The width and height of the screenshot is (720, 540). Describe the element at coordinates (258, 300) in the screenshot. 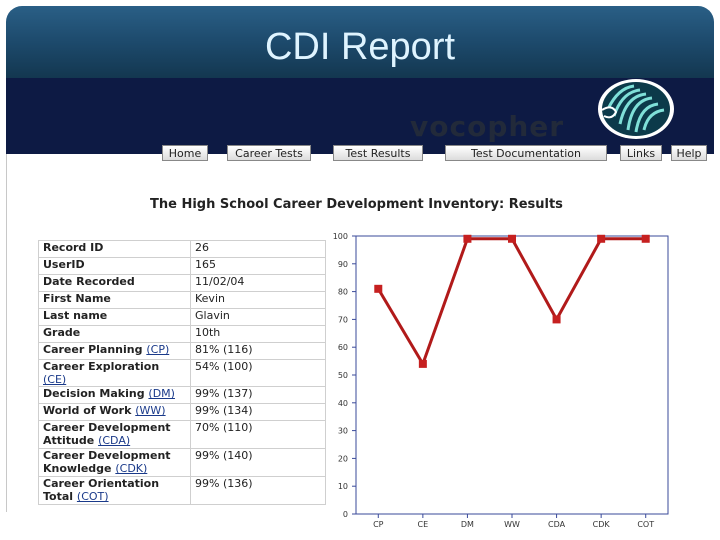

I see `row-value: Kevin` at that location.